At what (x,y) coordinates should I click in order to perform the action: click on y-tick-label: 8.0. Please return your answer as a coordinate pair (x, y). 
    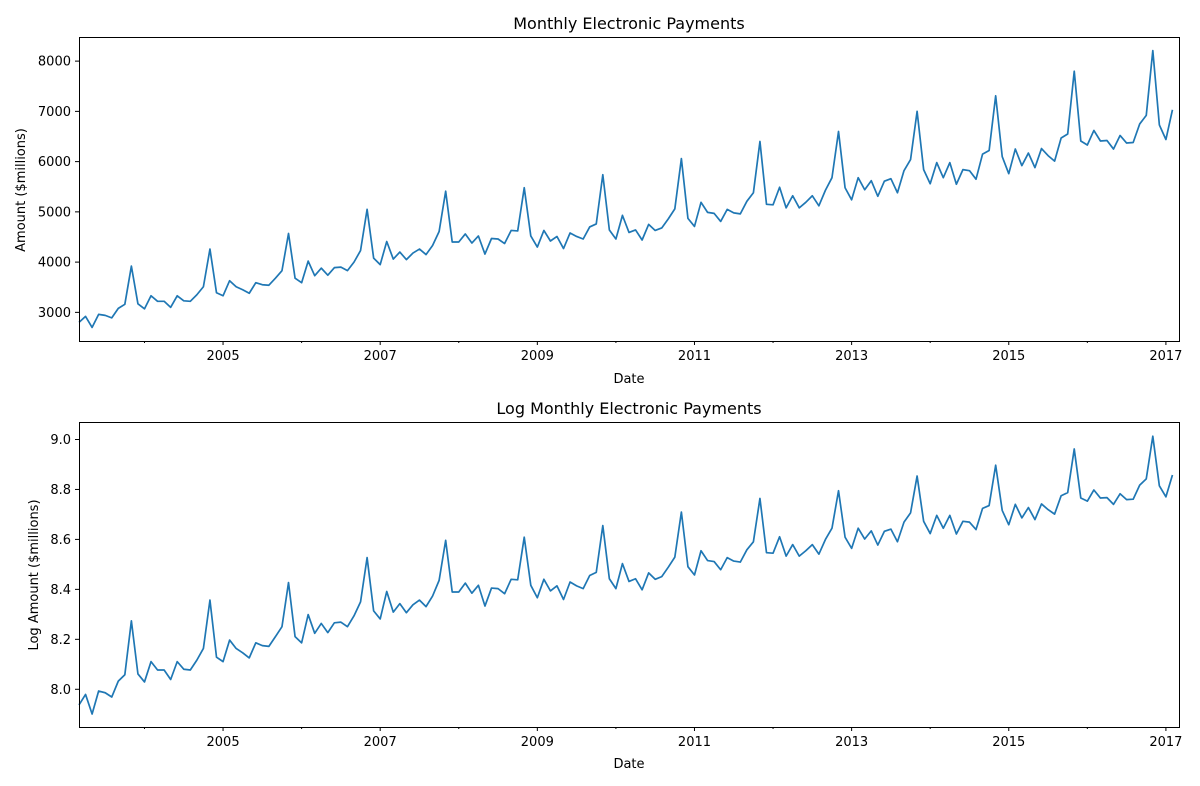
    Looking at the image, I should click on (60, 690).